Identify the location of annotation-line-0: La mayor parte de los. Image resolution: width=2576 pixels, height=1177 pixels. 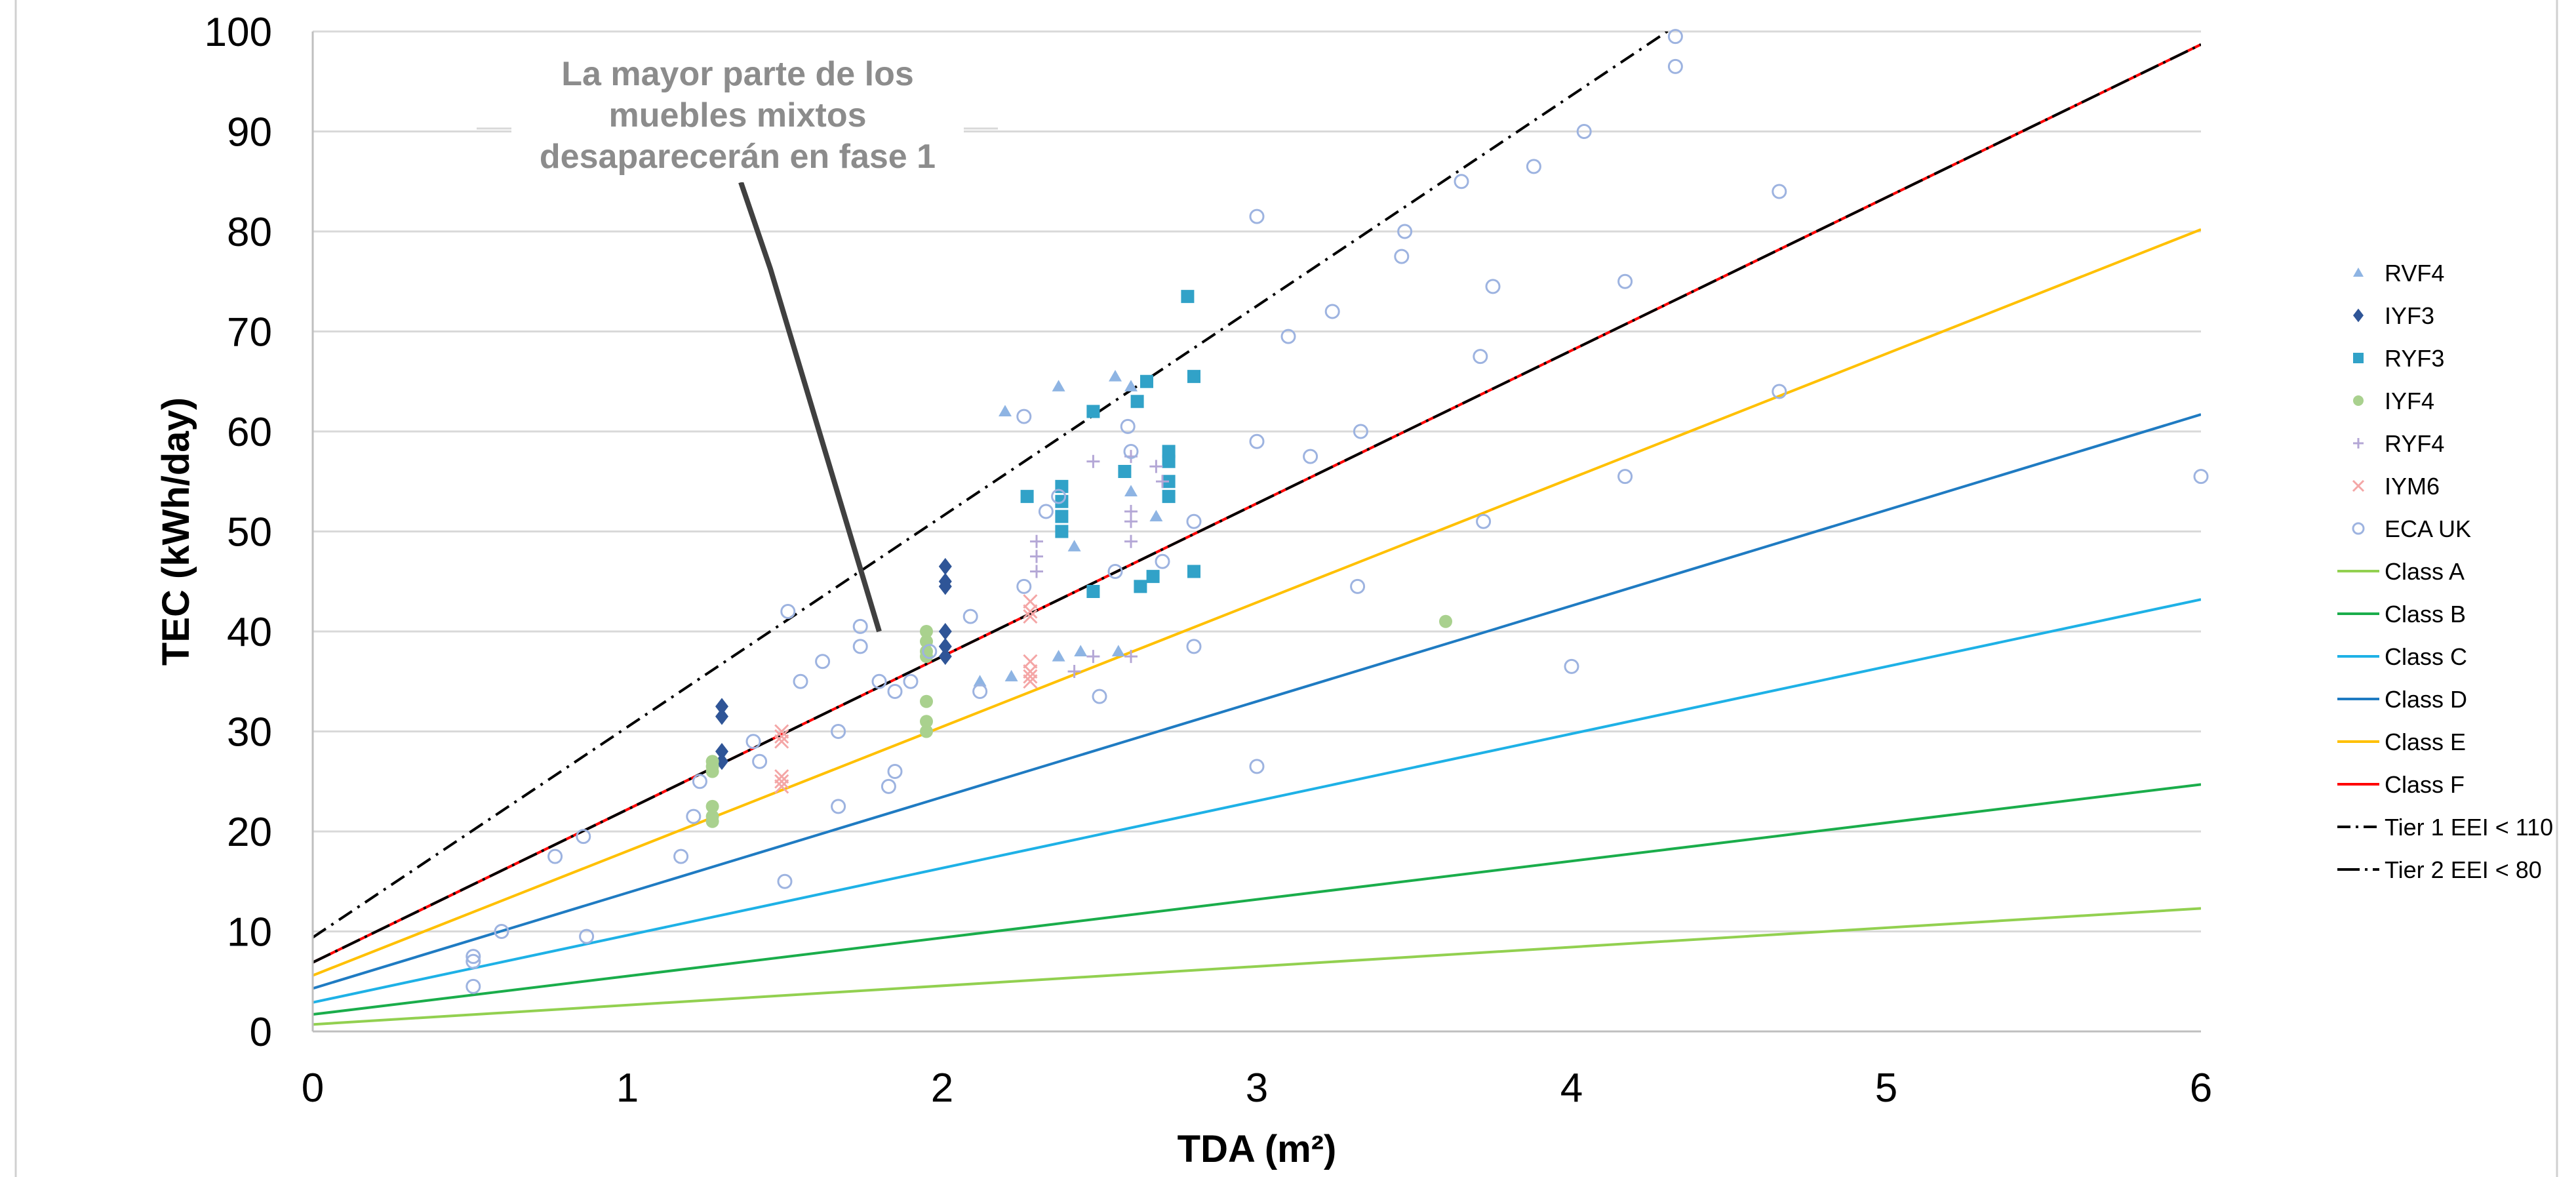
(737, 74).